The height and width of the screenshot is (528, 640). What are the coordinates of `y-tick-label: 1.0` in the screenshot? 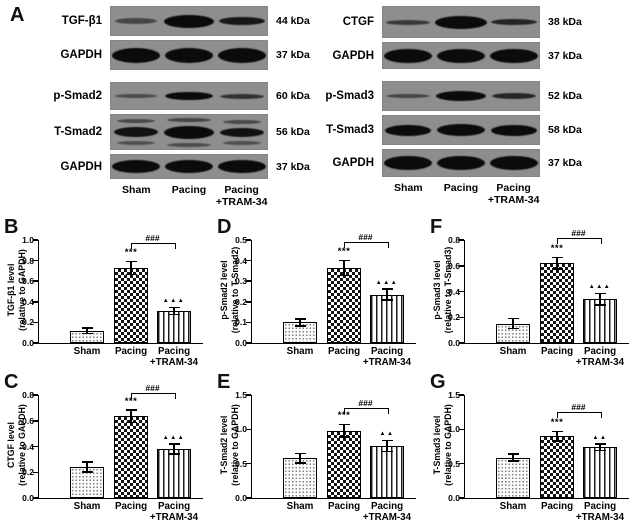 It's located at (28, 240).